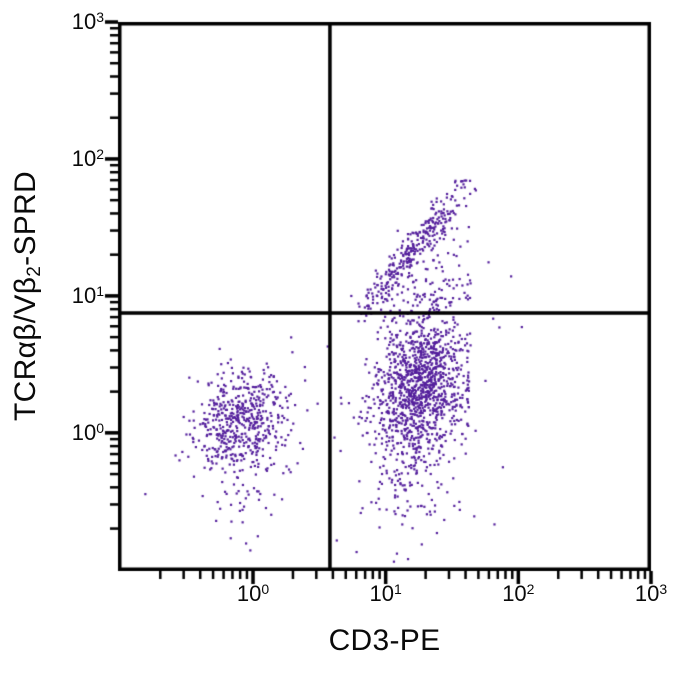 Image resolution: width=679 pixels, height=682 pixels. I want to click on y-tick-label-10e0: 10⁰, so click(87, 432).